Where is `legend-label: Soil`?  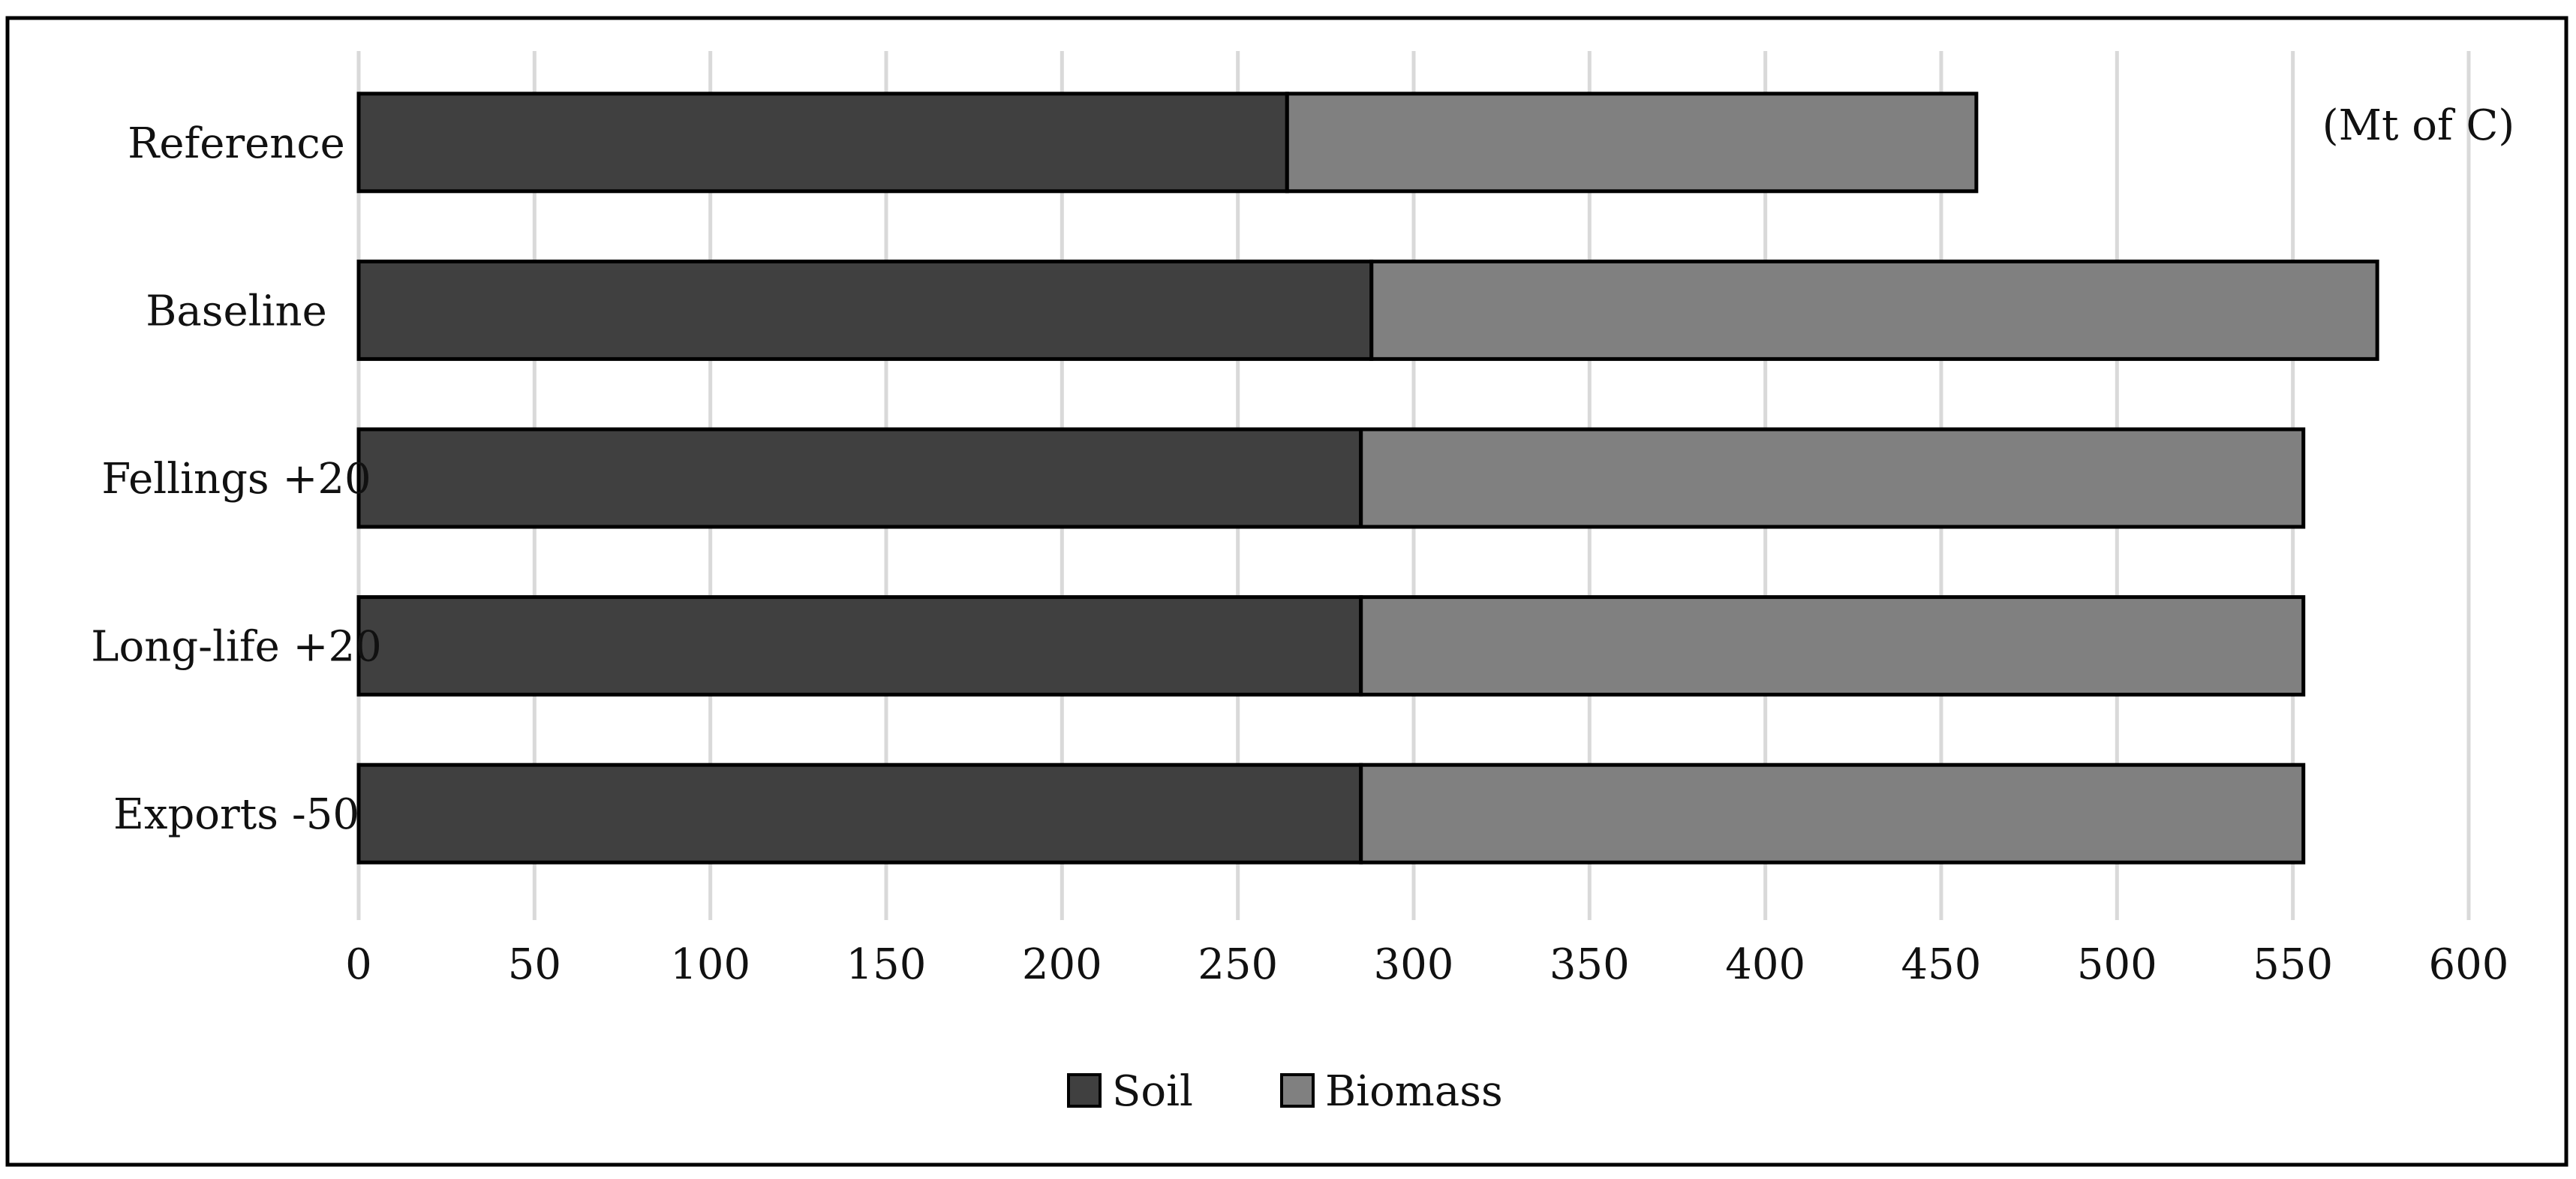
legend-label: Soil is located at coordinates (1152, 1092).